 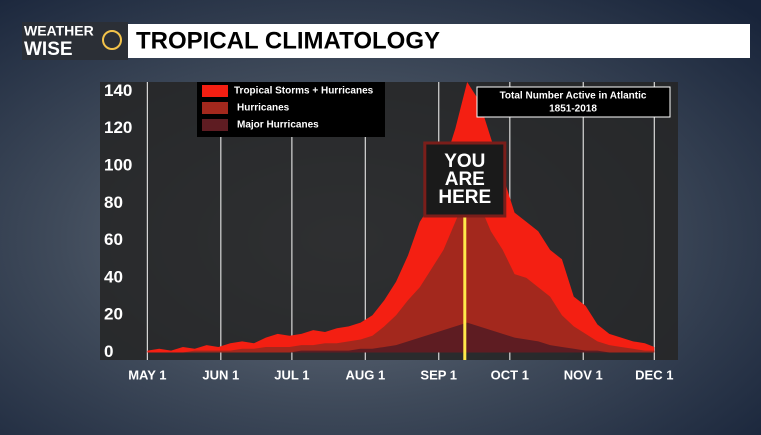 I want to click on title-bar, so click(x=439, y=41).